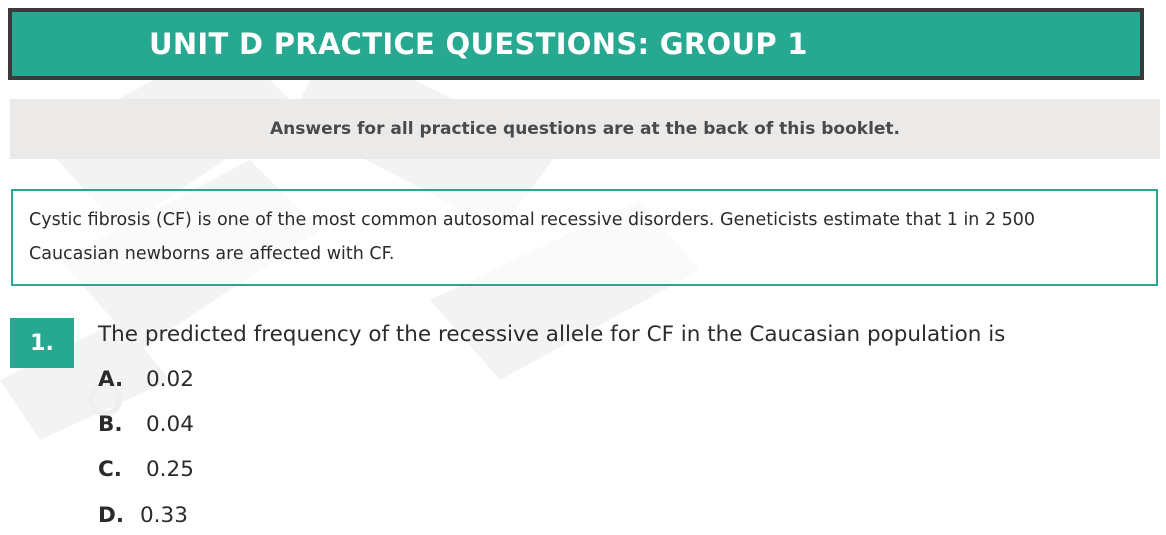  What do you see at coordinates (170, 379) in the screenshot?
I see `option-value: 0.02` at bounding box center [170, 379].